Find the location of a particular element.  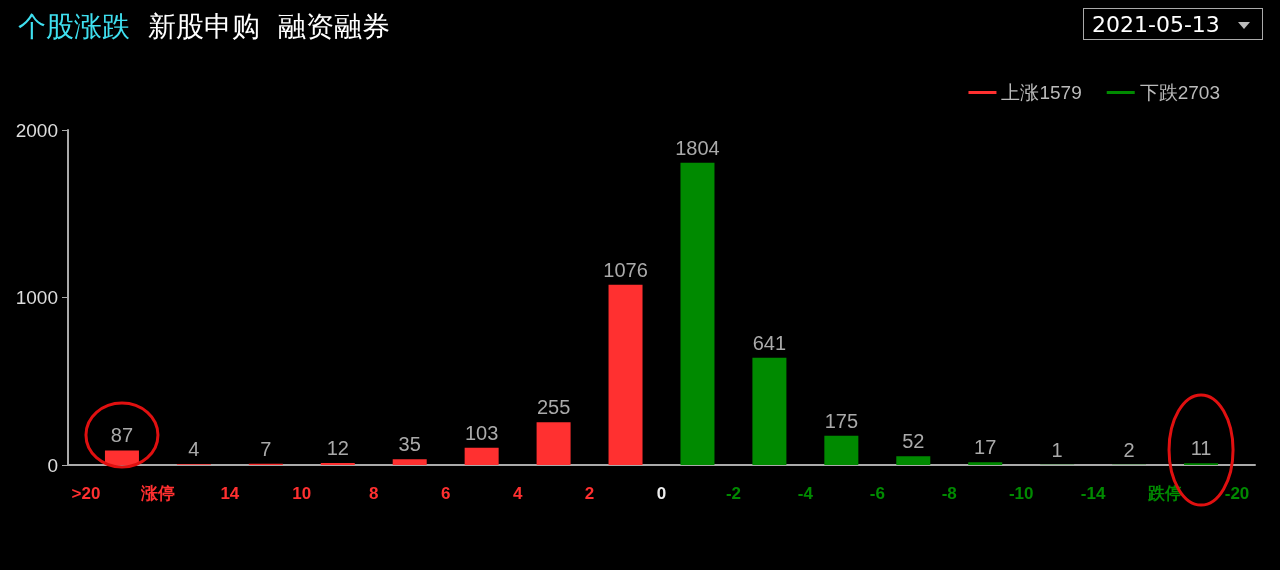

data-label: 7 is located at coordinates (266, 448).